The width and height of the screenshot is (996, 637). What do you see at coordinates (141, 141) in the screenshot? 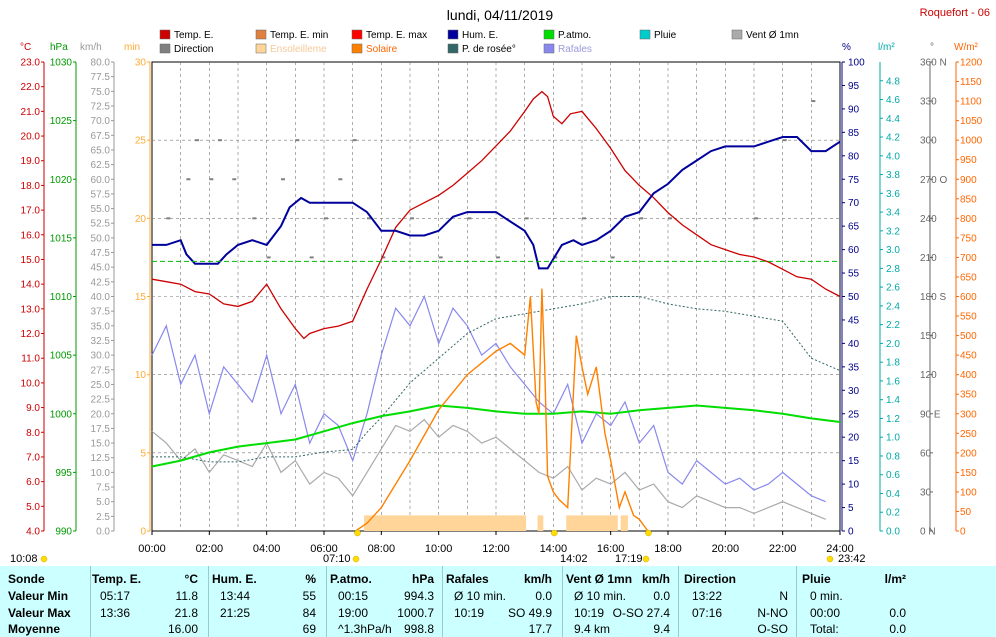
I see `min-axis-tick-label: 25` at bounding box center [141, 141].